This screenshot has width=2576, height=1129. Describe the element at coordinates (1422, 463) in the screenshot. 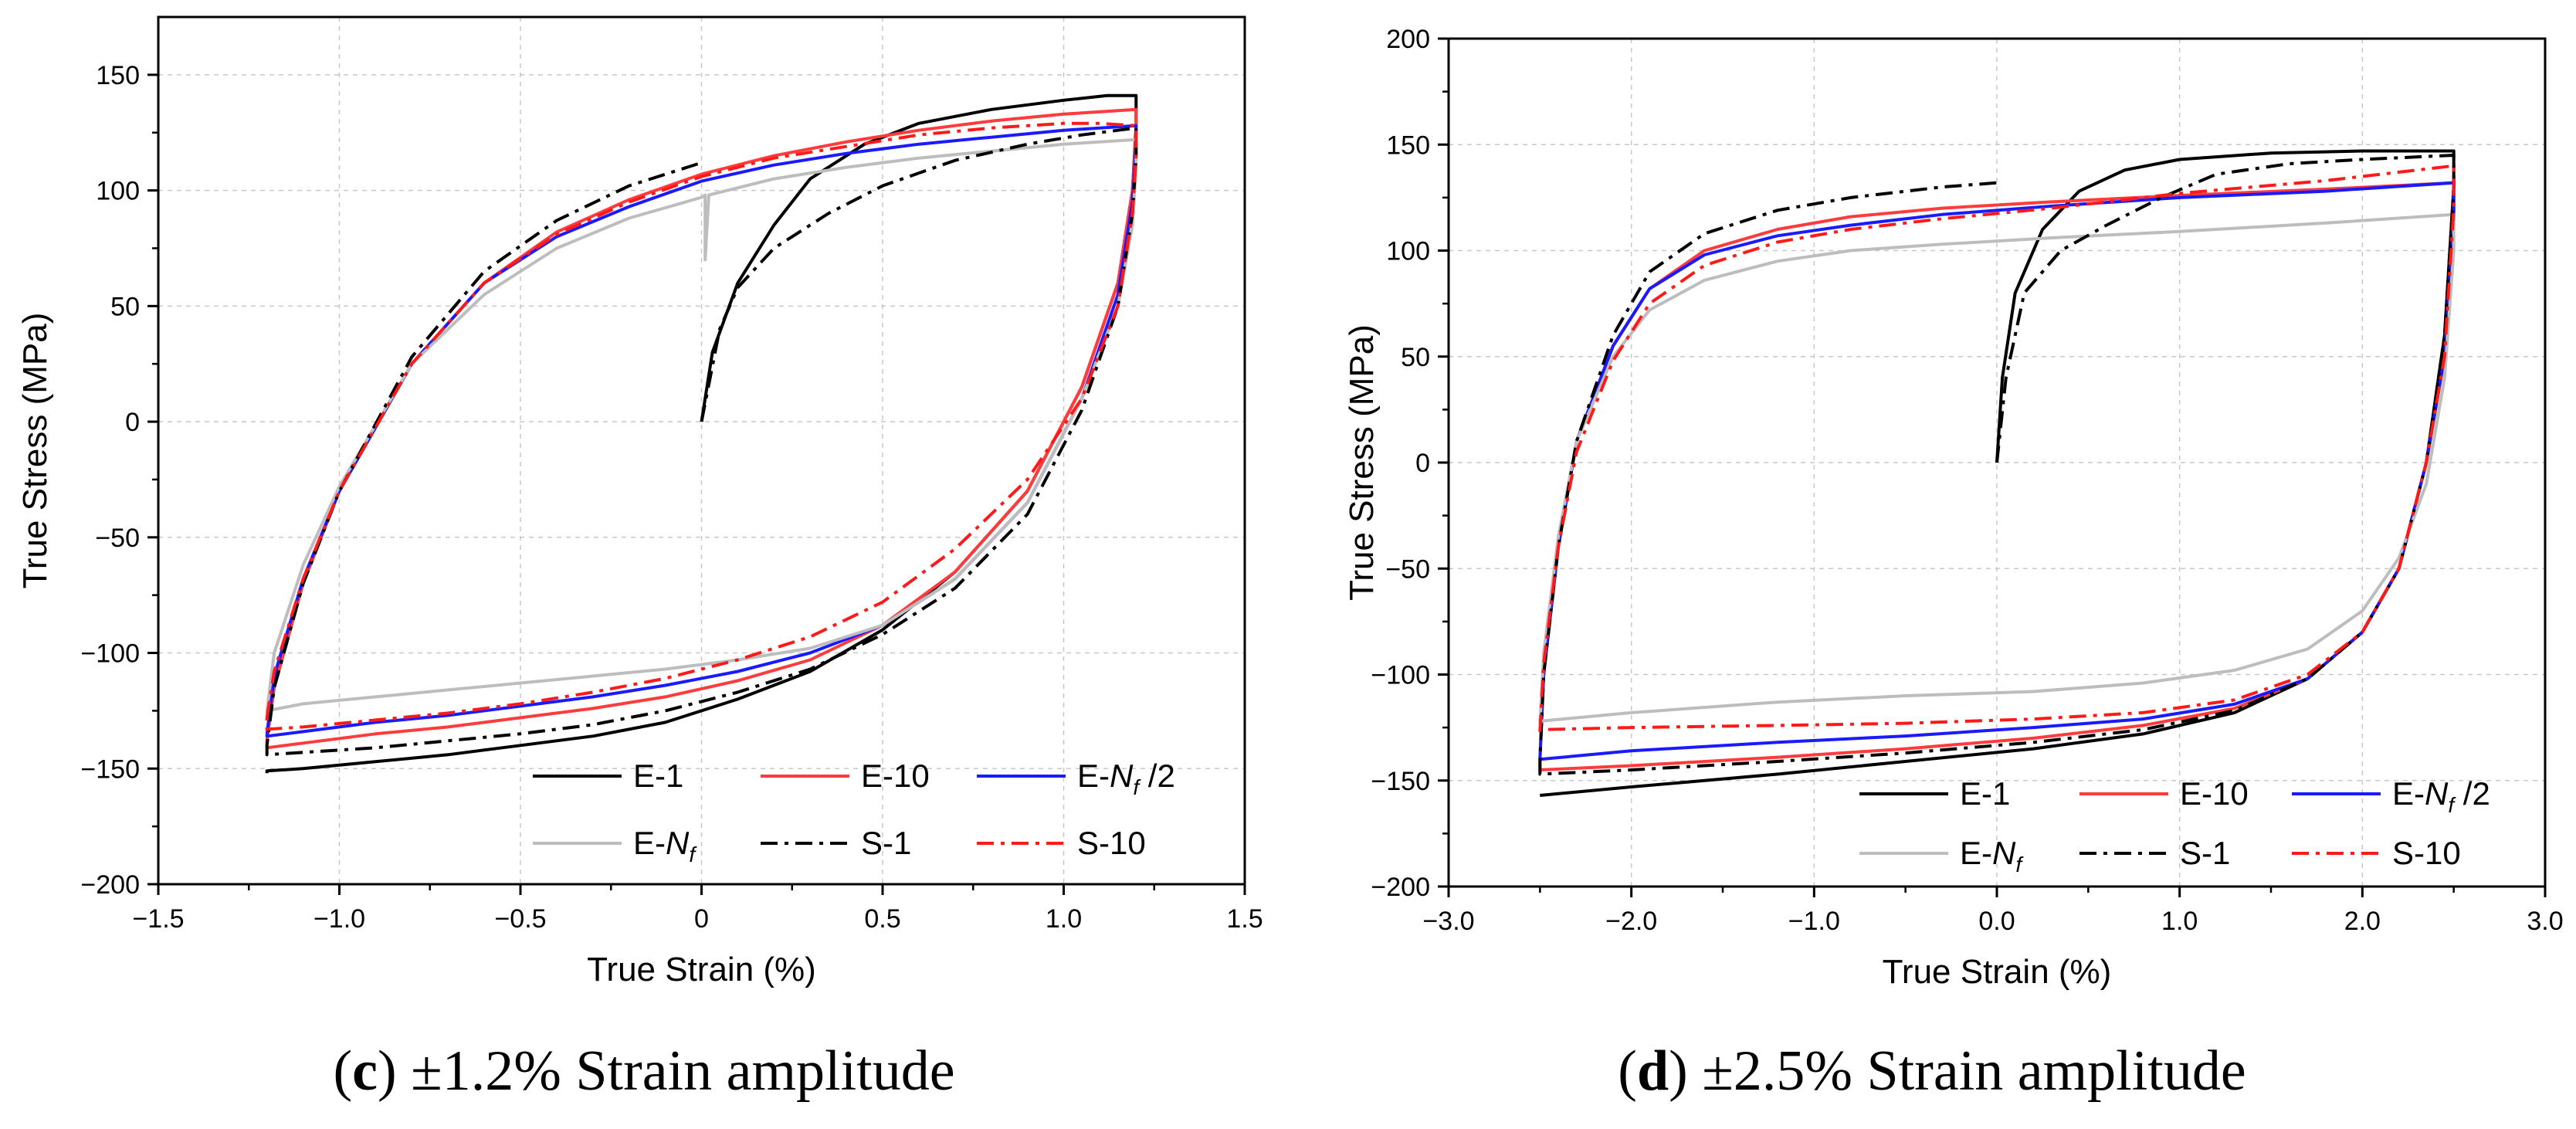

I see `d-ytick-label: 0` at that location.